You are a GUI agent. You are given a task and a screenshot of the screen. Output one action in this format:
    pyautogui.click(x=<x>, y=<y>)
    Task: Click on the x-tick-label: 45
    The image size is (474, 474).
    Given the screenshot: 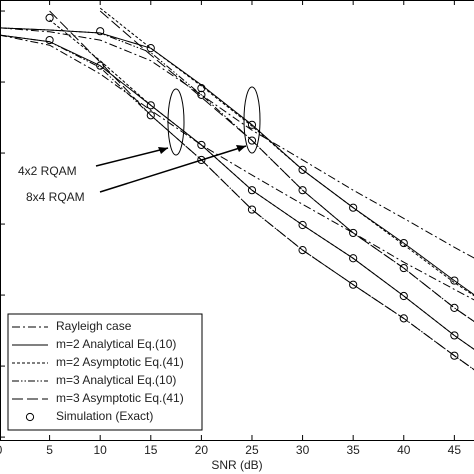 What is the action you would take?
    pyautogui.click(x=455, y=450)
    